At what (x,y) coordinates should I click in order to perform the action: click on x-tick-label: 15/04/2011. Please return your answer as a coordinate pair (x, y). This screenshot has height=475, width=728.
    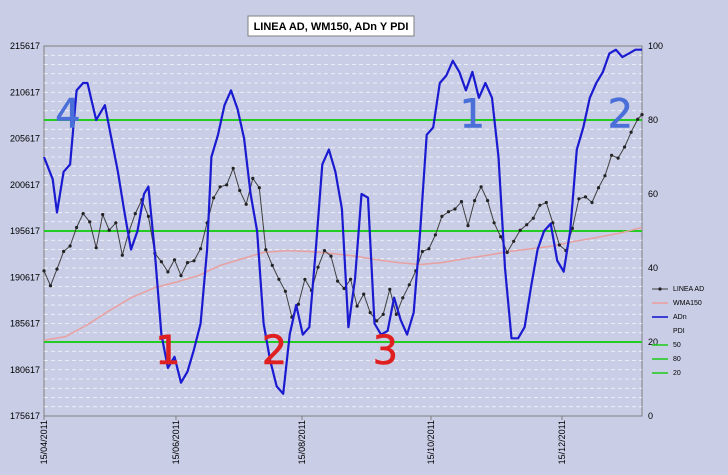
    Looking at the image, I should click on (44, 442).